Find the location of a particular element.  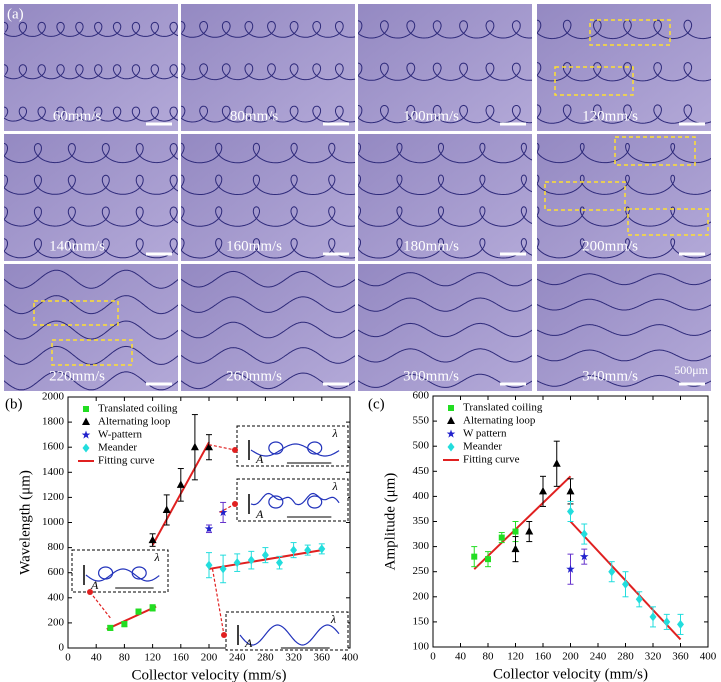

velocity-label: 60mm/s is located at coordinates (77, 116).